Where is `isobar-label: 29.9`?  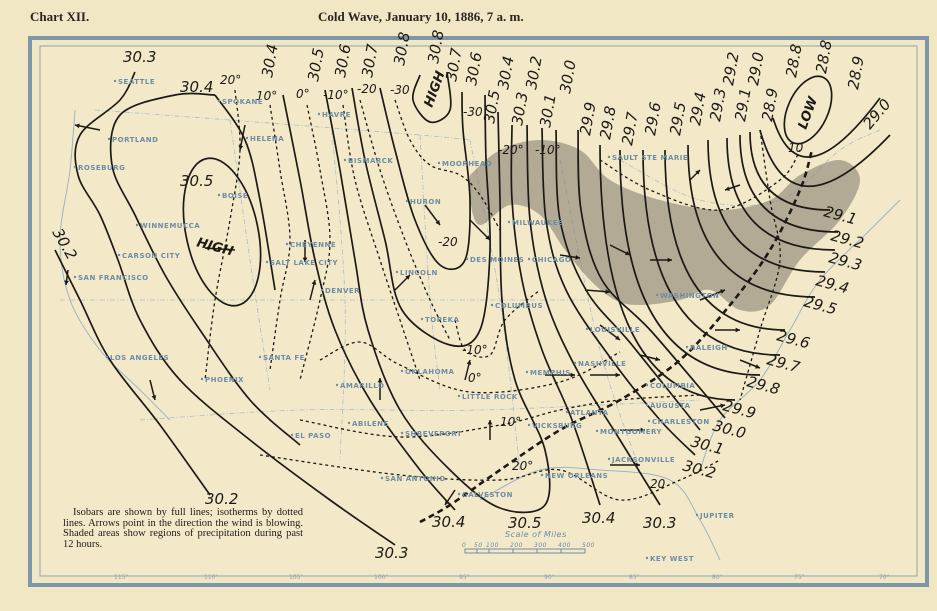
isobar-label: 29.9 is located at coordinates (588, 119).